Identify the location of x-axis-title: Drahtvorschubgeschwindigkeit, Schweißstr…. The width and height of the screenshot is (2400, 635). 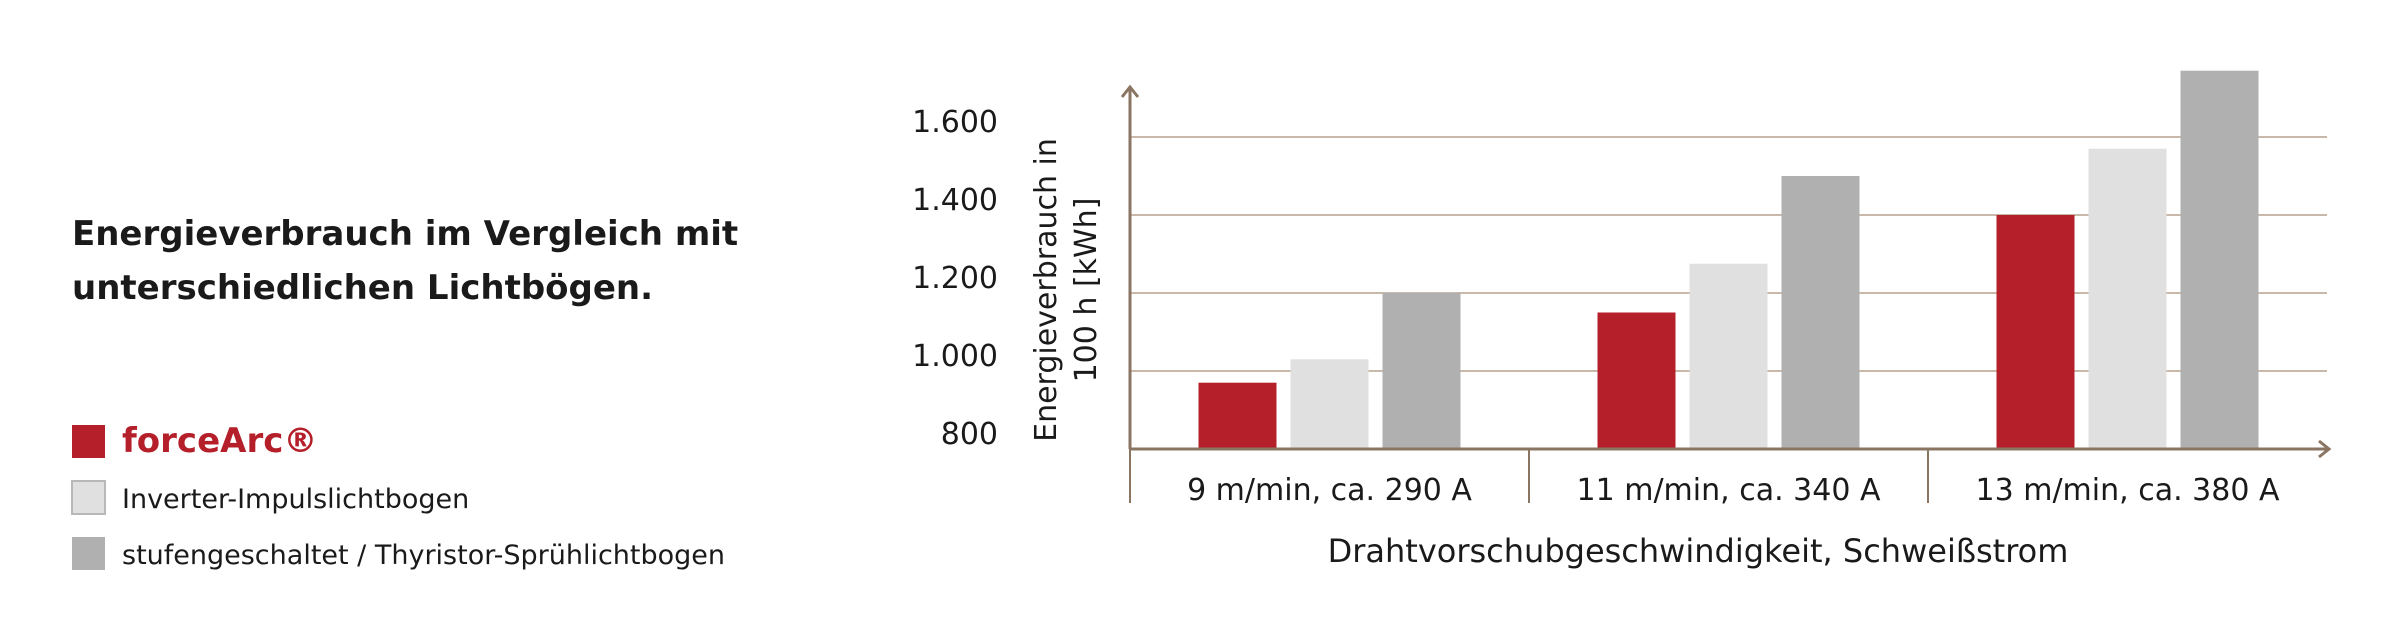
(1698, 551).